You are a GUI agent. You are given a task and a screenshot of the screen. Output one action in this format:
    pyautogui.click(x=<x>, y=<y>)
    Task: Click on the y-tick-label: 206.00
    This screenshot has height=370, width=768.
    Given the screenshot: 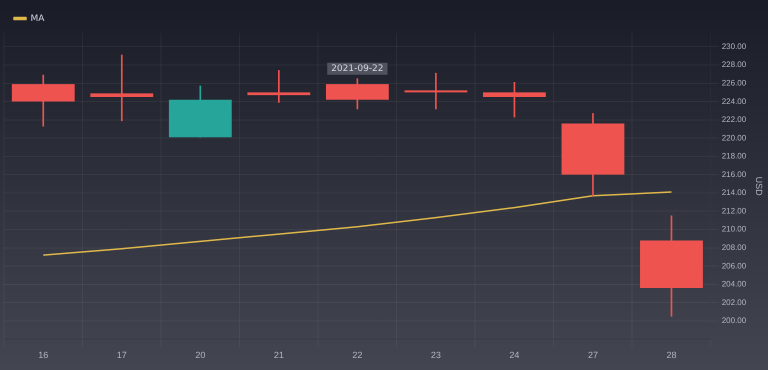 What is the action you would take?
    pyautogui.click(x=734, y=265)
    